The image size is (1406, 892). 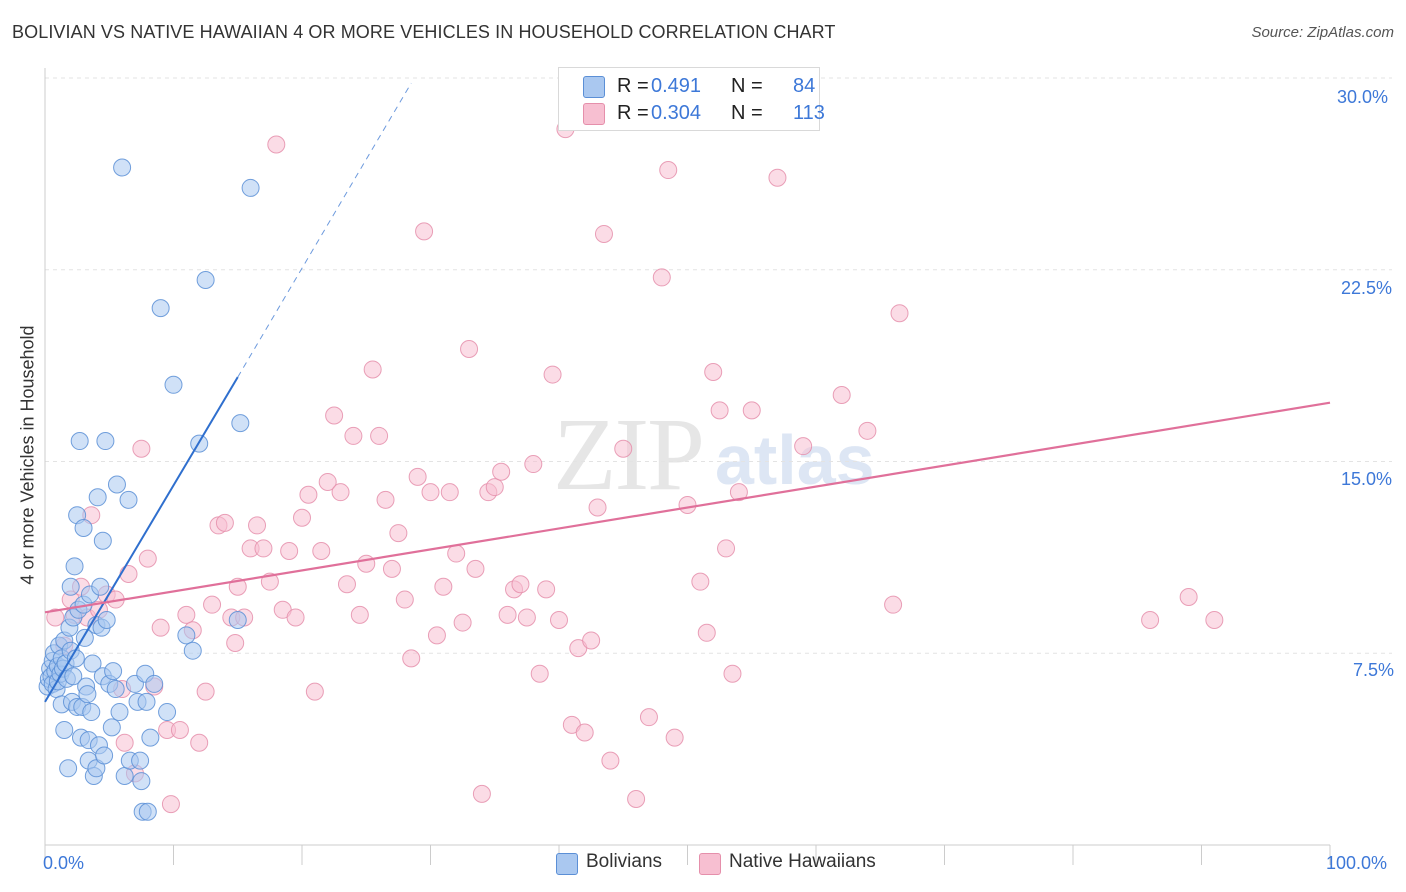 What do you see at coordinates (141, 539) in the screenshot?
I see `bolivians-trend-line` at bounding box center [141, 539].